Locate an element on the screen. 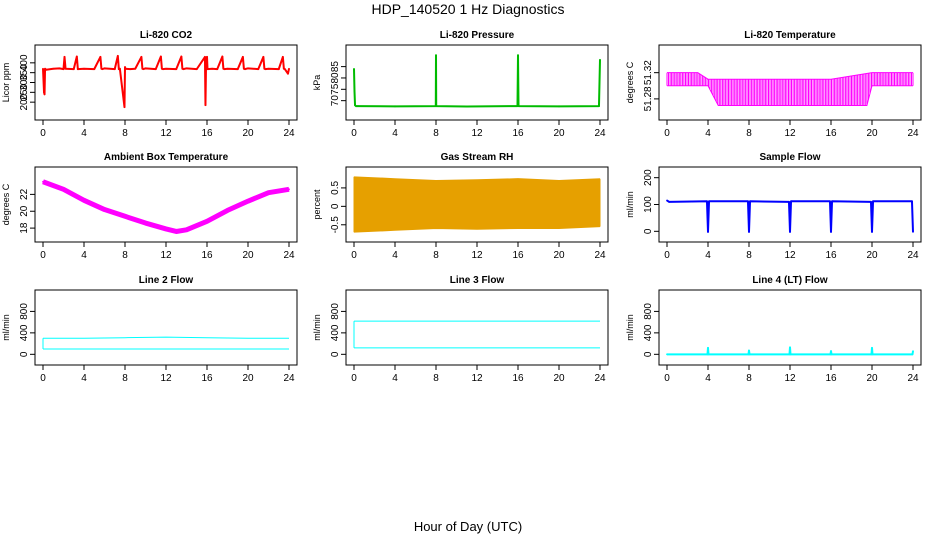 Image resolution: width=936 pixels, height=540 pixels. y-tick-label: 85 is located at coordinates (335, 67).